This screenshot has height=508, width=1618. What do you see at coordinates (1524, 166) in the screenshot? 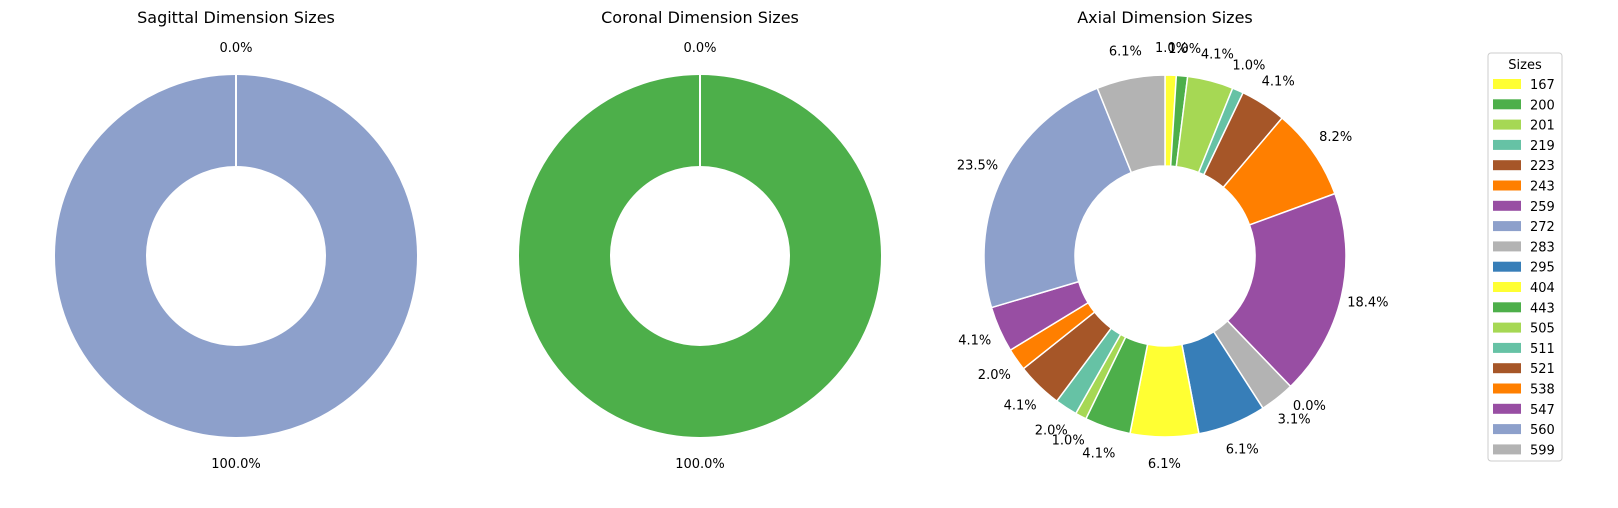
I see `legend-item: 223` at bounding box center [1524, 166].